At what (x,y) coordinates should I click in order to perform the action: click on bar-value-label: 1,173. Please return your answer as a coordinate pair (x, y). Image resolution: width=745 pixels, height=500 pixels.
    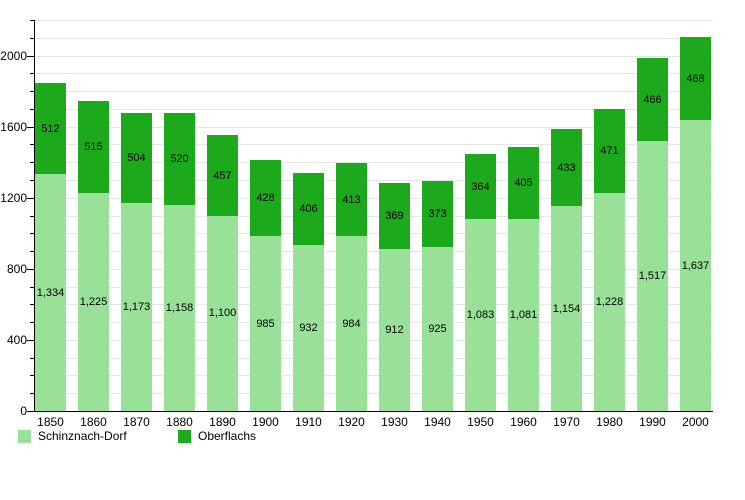
    Looking at the image, I should click on (136, 307).